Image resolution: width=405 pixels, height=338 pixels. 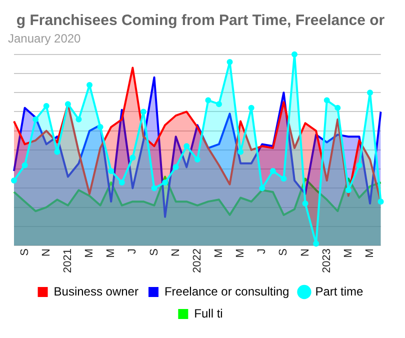 What do you see at coordinates (208, 313) in the screenshot?
I see `legend-label: Full ti` at bounding box center [208, 313].